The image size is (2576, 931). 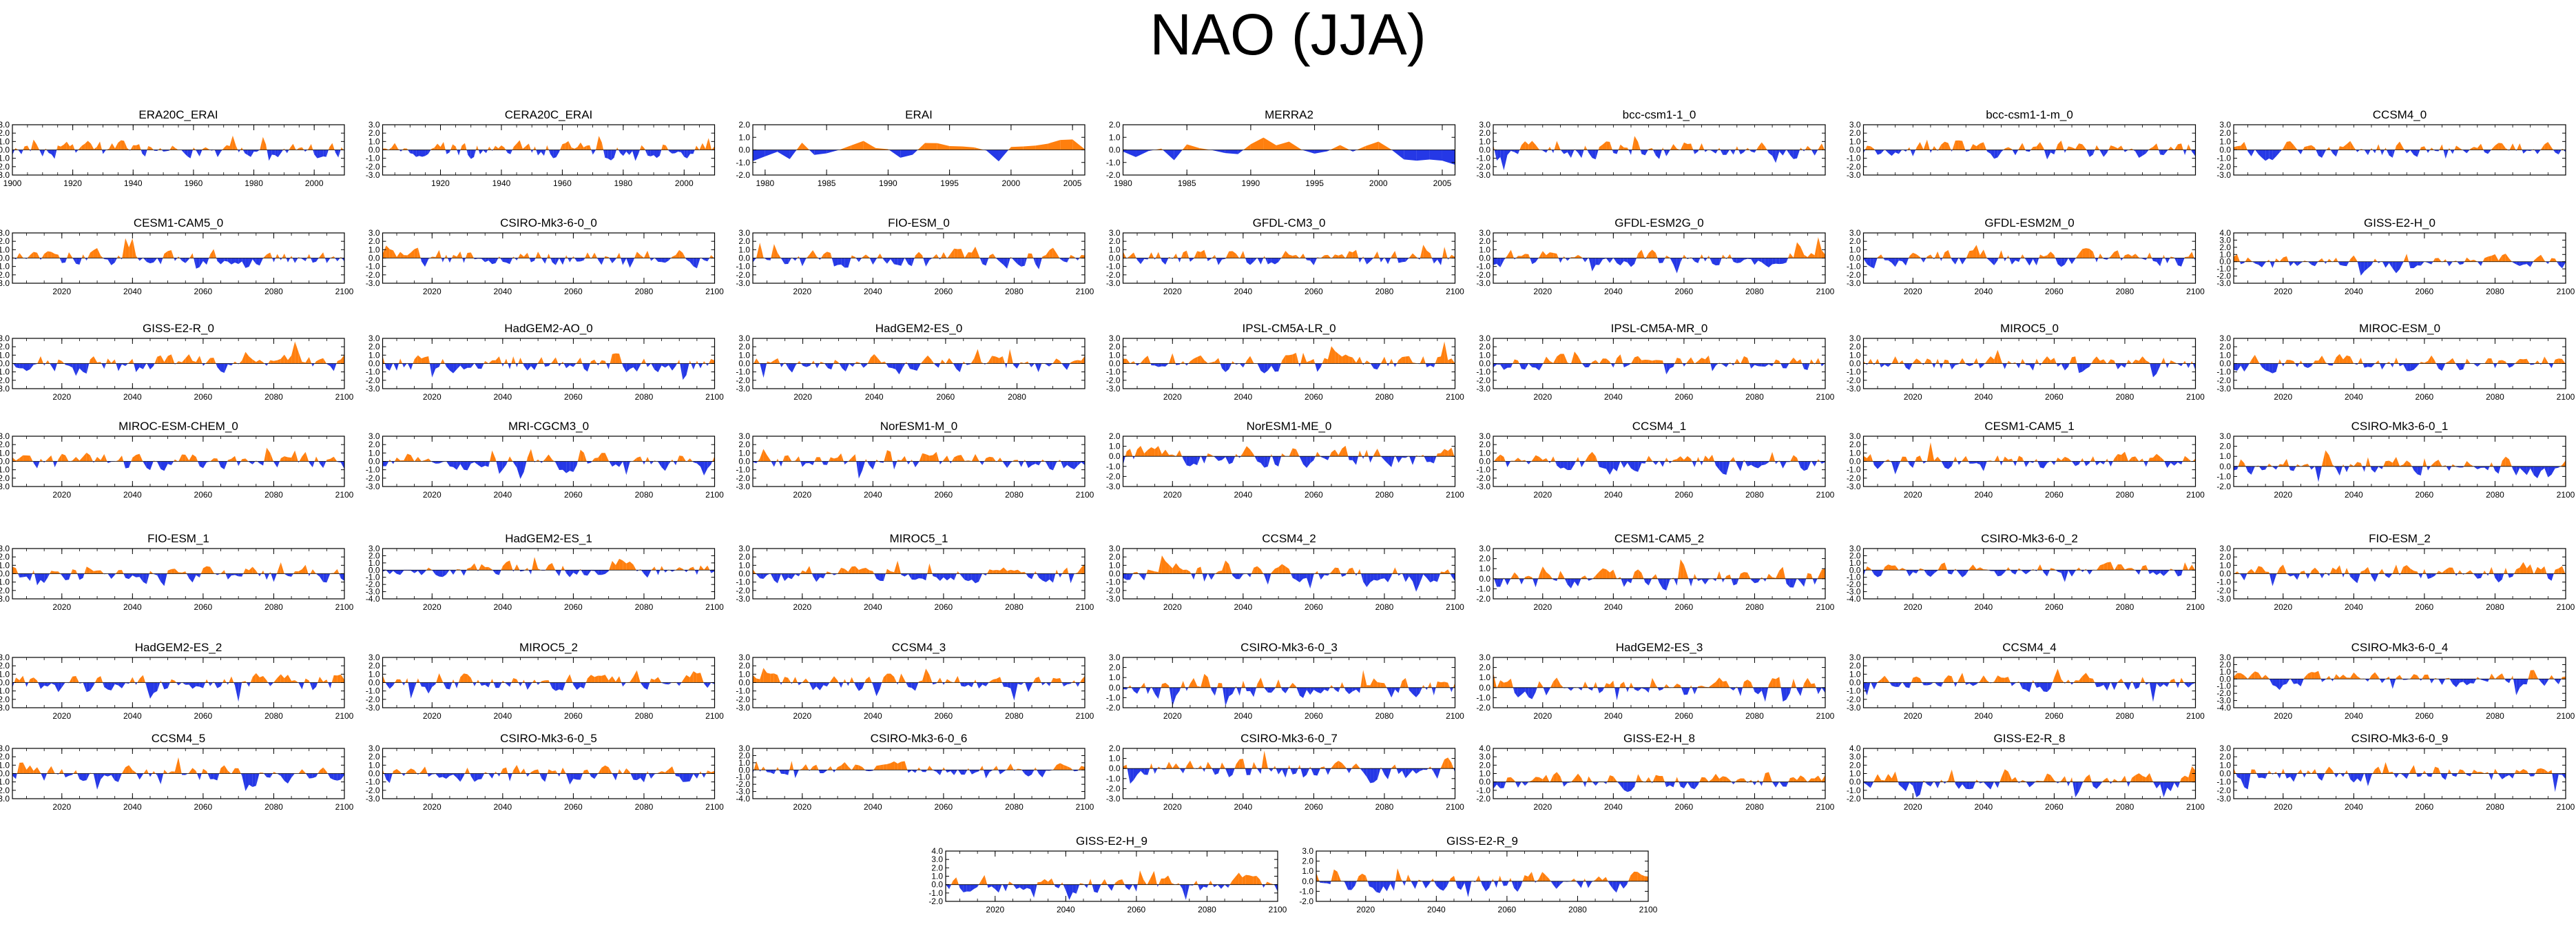 I want to click on y-tick-label: -1.0, so click(x=1854, y=372).